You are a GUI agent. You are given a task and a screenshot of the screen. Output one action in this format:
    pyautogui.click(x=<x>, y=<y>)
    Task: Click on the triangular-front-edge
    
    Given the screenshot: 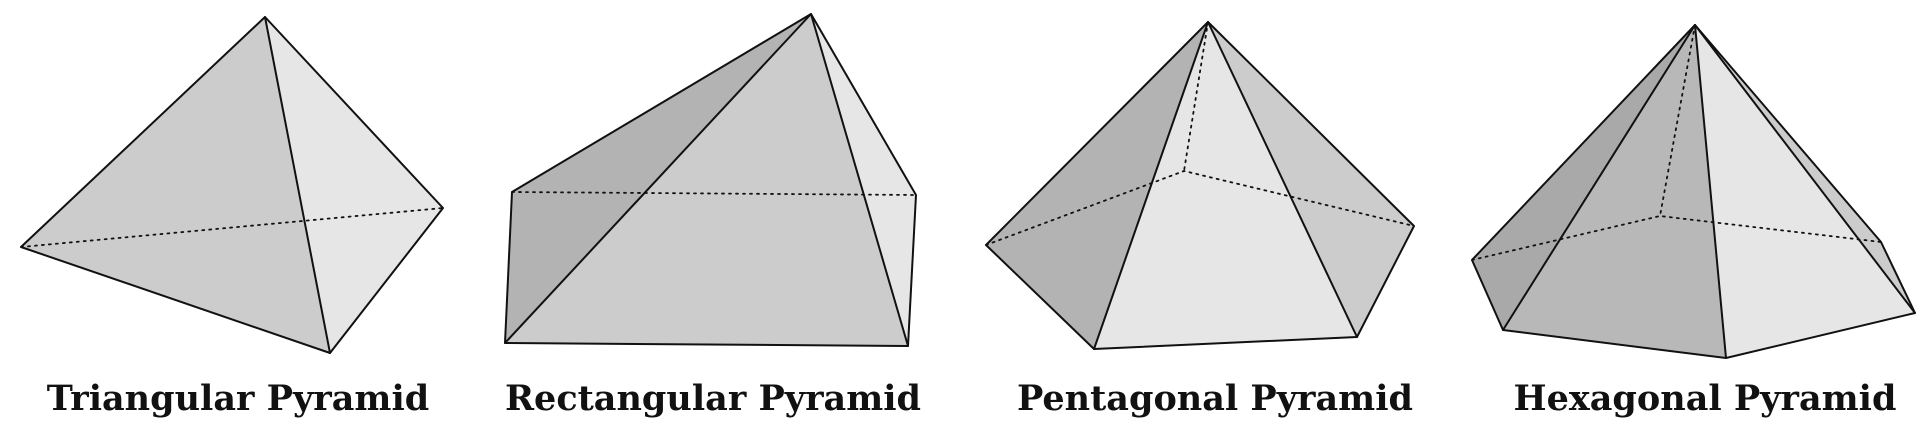 What is the action you would take?
    pyautogui.click(x=297, y=185)
    